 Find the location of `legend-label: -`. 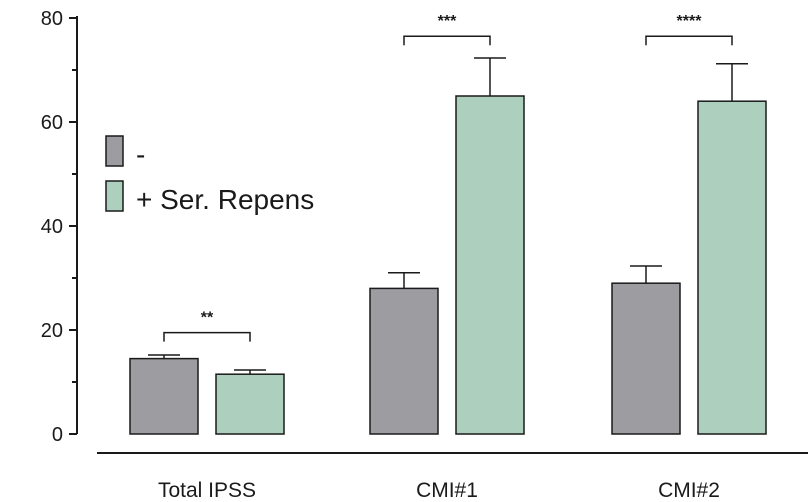

legend-label: - is located at coordinates (140, 154).